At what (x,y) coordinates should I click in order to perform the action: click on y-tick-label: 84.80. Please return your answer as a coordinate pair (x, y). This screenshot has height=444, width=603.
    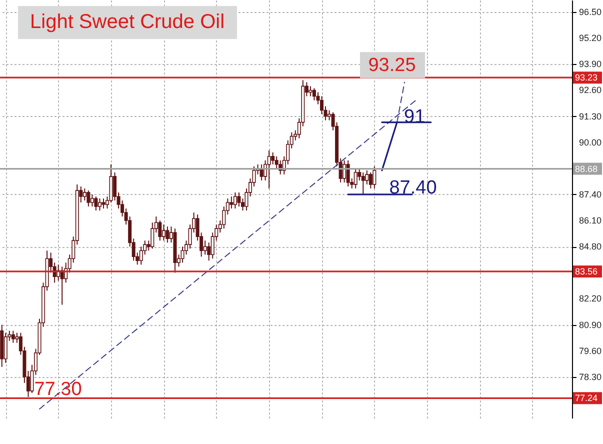
    Looking at the image, I should click on (590, 247).